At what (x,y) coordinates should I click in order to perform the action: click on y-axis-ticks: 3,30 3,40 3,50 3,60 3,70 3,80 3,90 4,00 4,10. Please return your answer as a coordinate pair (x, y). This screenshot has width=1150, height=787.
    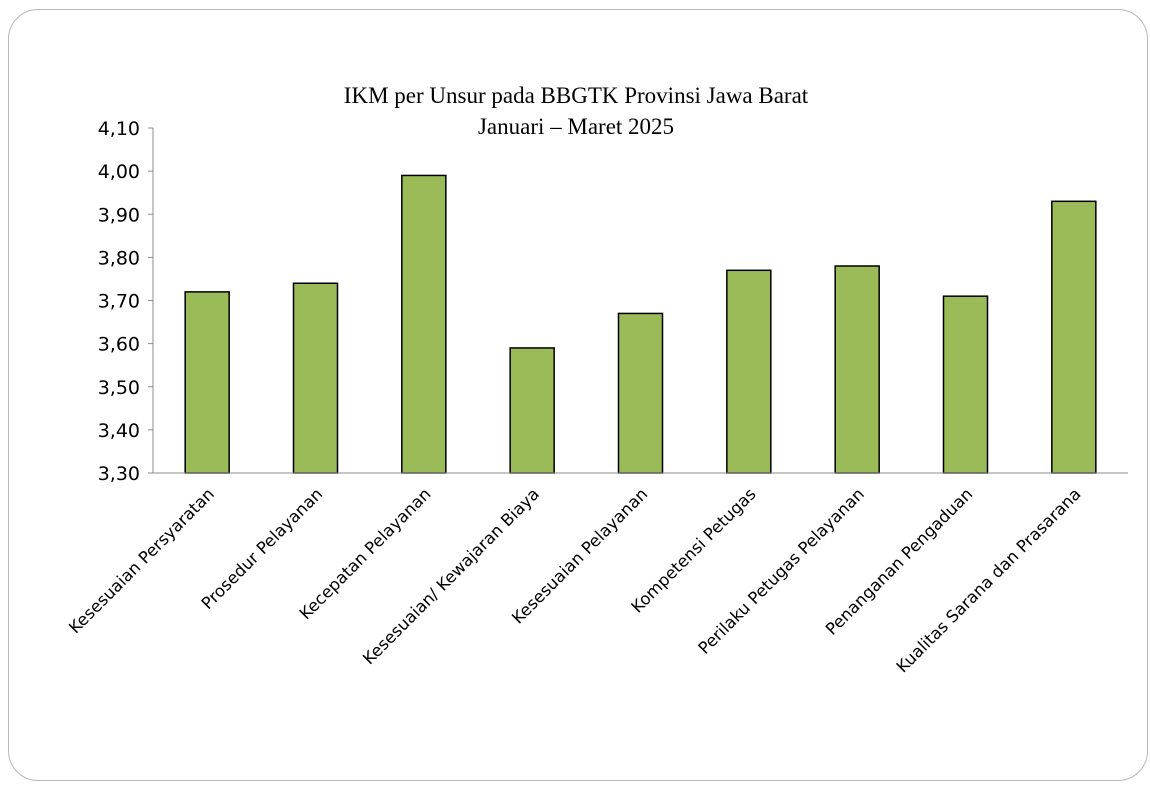
    Looking at the image, I should click on (125, 301).